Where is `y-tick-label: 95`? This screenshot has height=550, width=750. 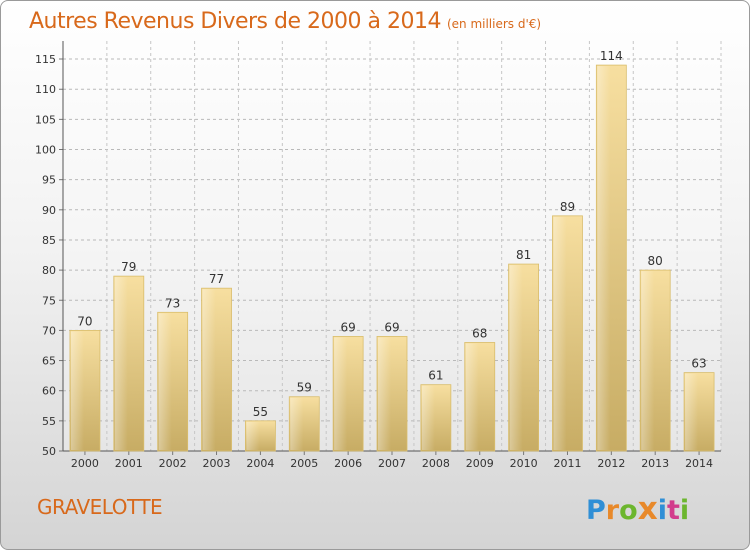 y-tick-label: 95 is located at coordinates (49, 180).